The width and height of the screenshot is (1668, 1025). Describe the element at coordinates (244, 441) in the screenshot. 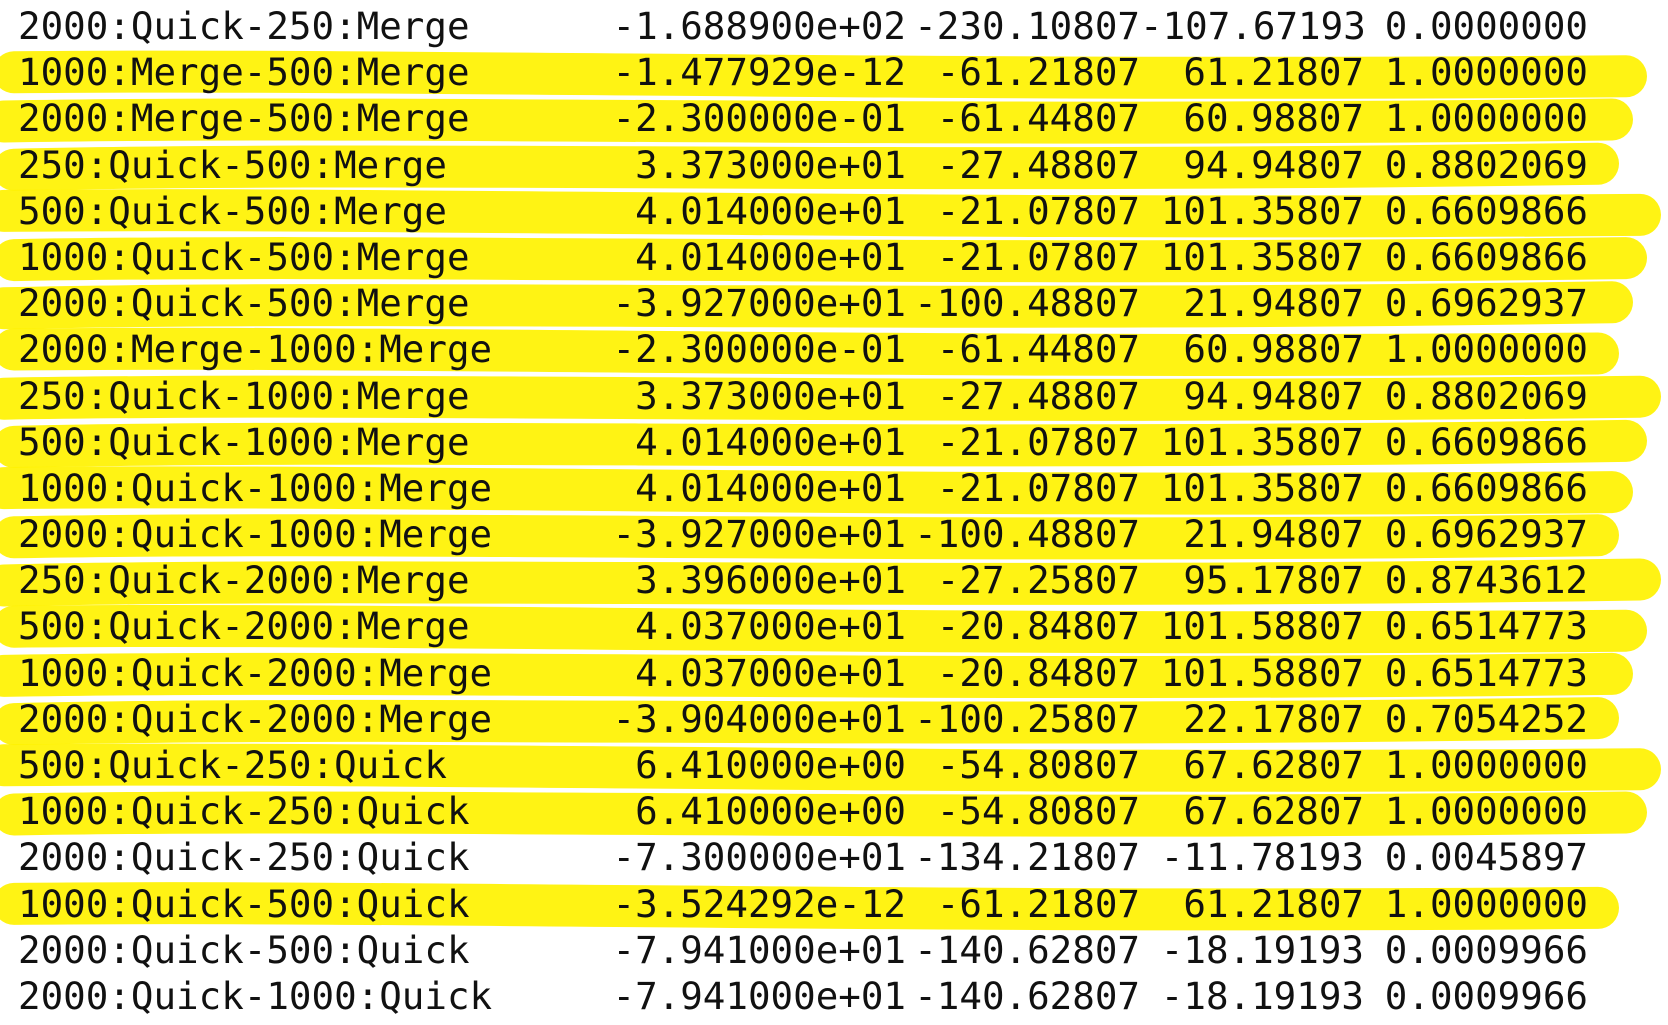

I see `cell-label: 500:Quick-1000:Merge` at that location.